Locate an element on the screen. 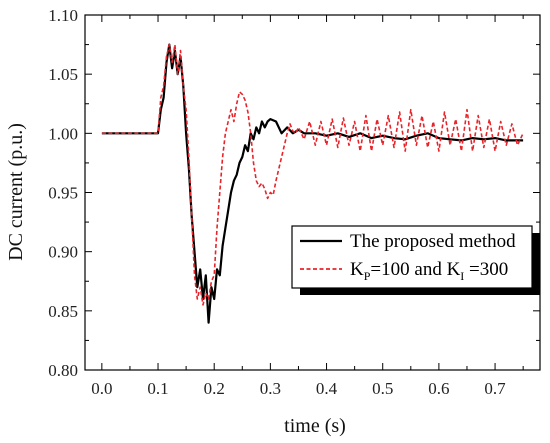  x-tick-label: 0.0 is located at coordinates (101, 388).